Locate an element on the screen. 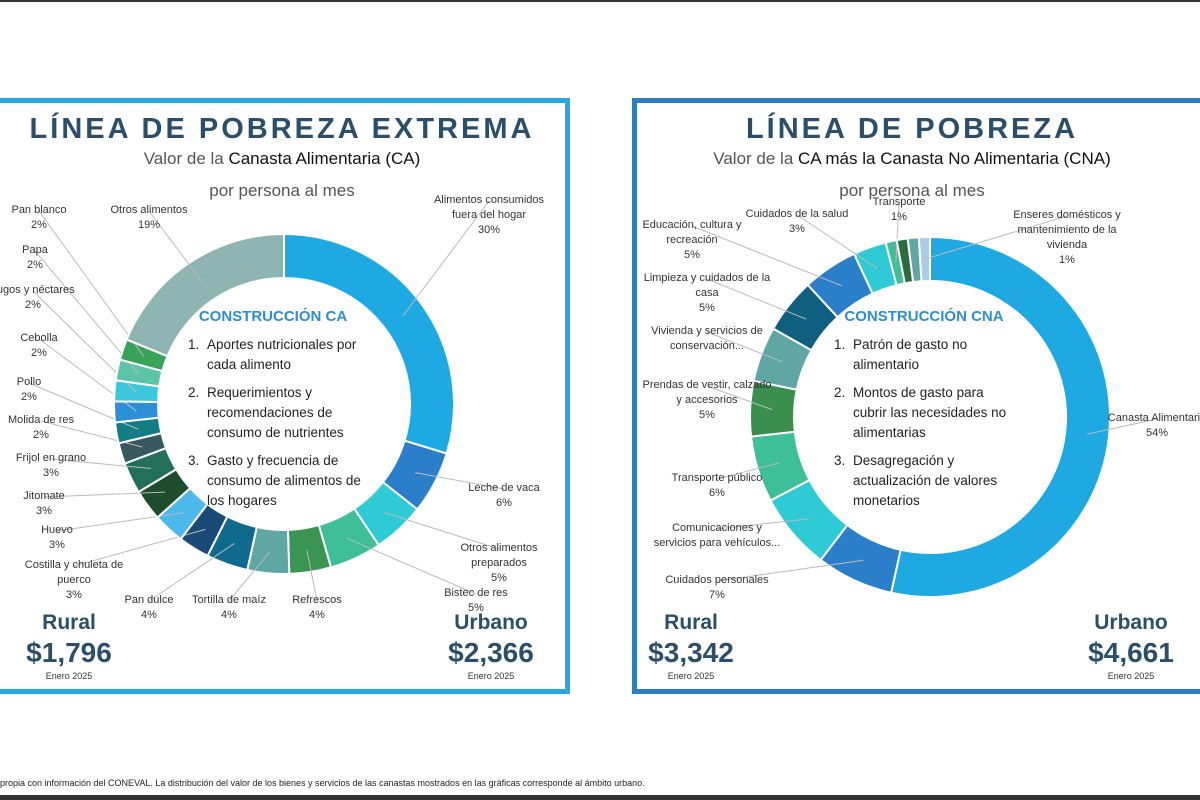 This screenshot has width=1200, height=800. bottom-border is located at coordinates (600, 797).